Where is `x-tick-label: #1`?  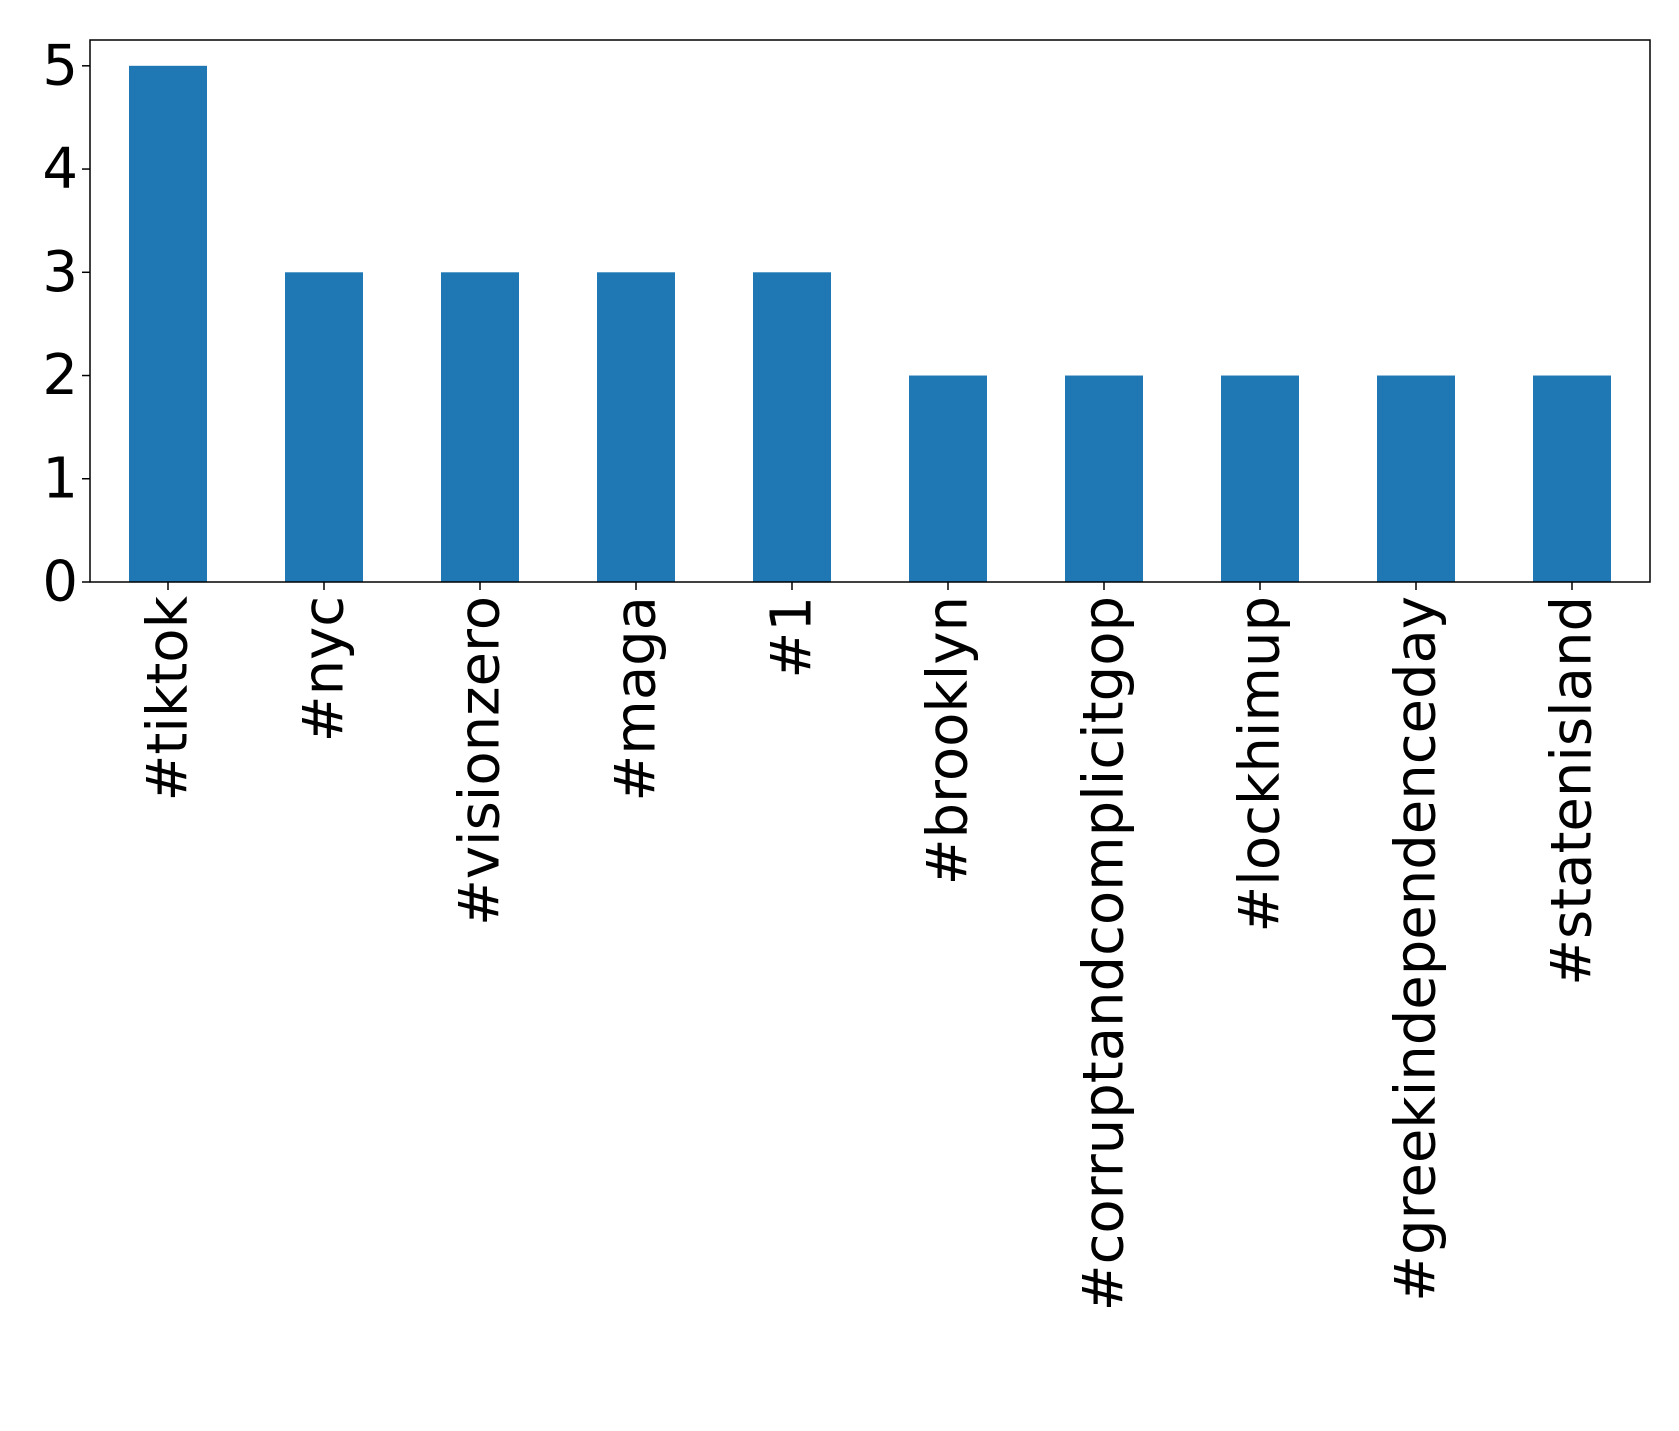
x-tick-label: #1 is located at coordinates (792, 637).